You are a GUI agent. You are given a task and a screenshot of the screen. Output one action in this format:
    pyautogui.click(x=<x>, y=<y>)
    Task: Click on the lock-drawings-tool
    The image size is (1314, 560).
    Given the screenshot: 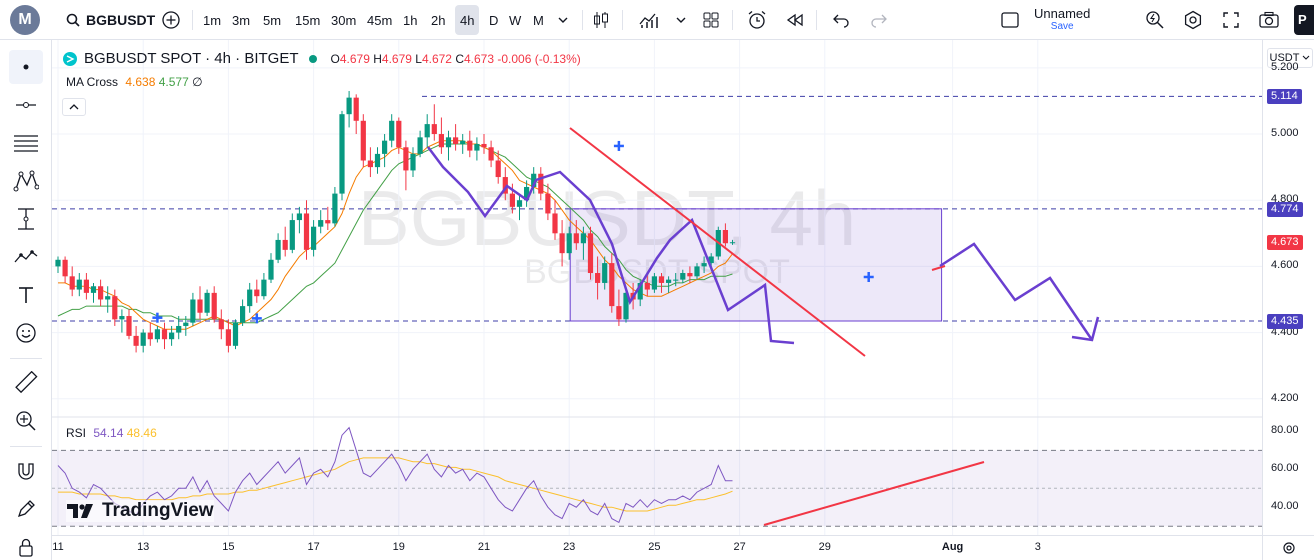 What is the action you would take?
    pyautogui.click(x=26, y=545)
    